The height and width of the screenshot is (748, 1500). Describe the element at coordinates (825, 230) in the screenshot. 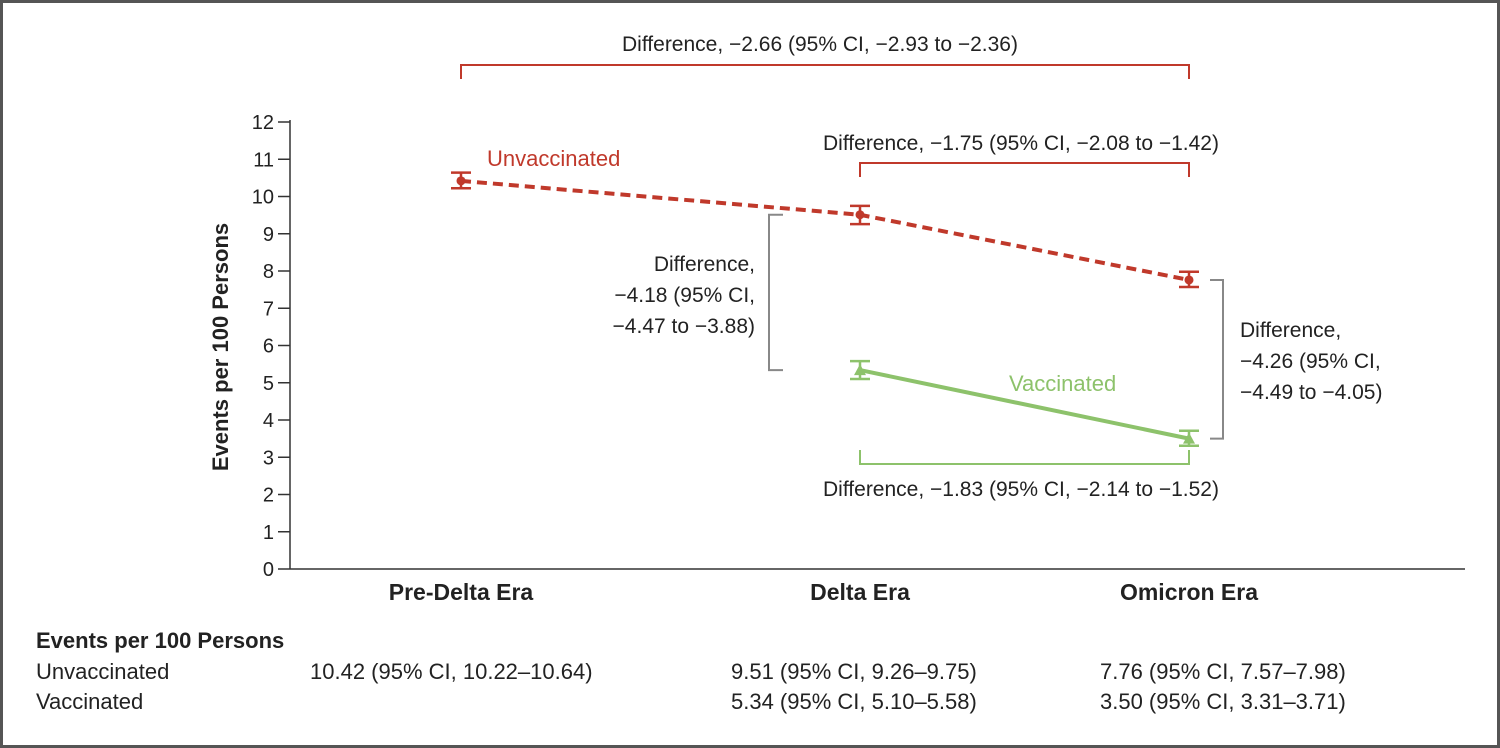

I see `series-line-unvaccinated` at that location.